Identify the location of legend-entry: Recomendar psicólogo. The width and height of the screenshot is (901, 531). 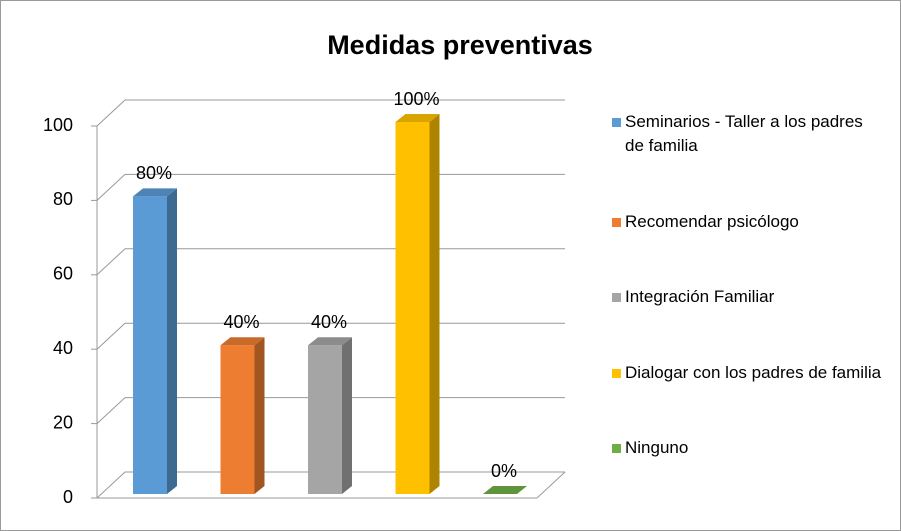
(747, 222).